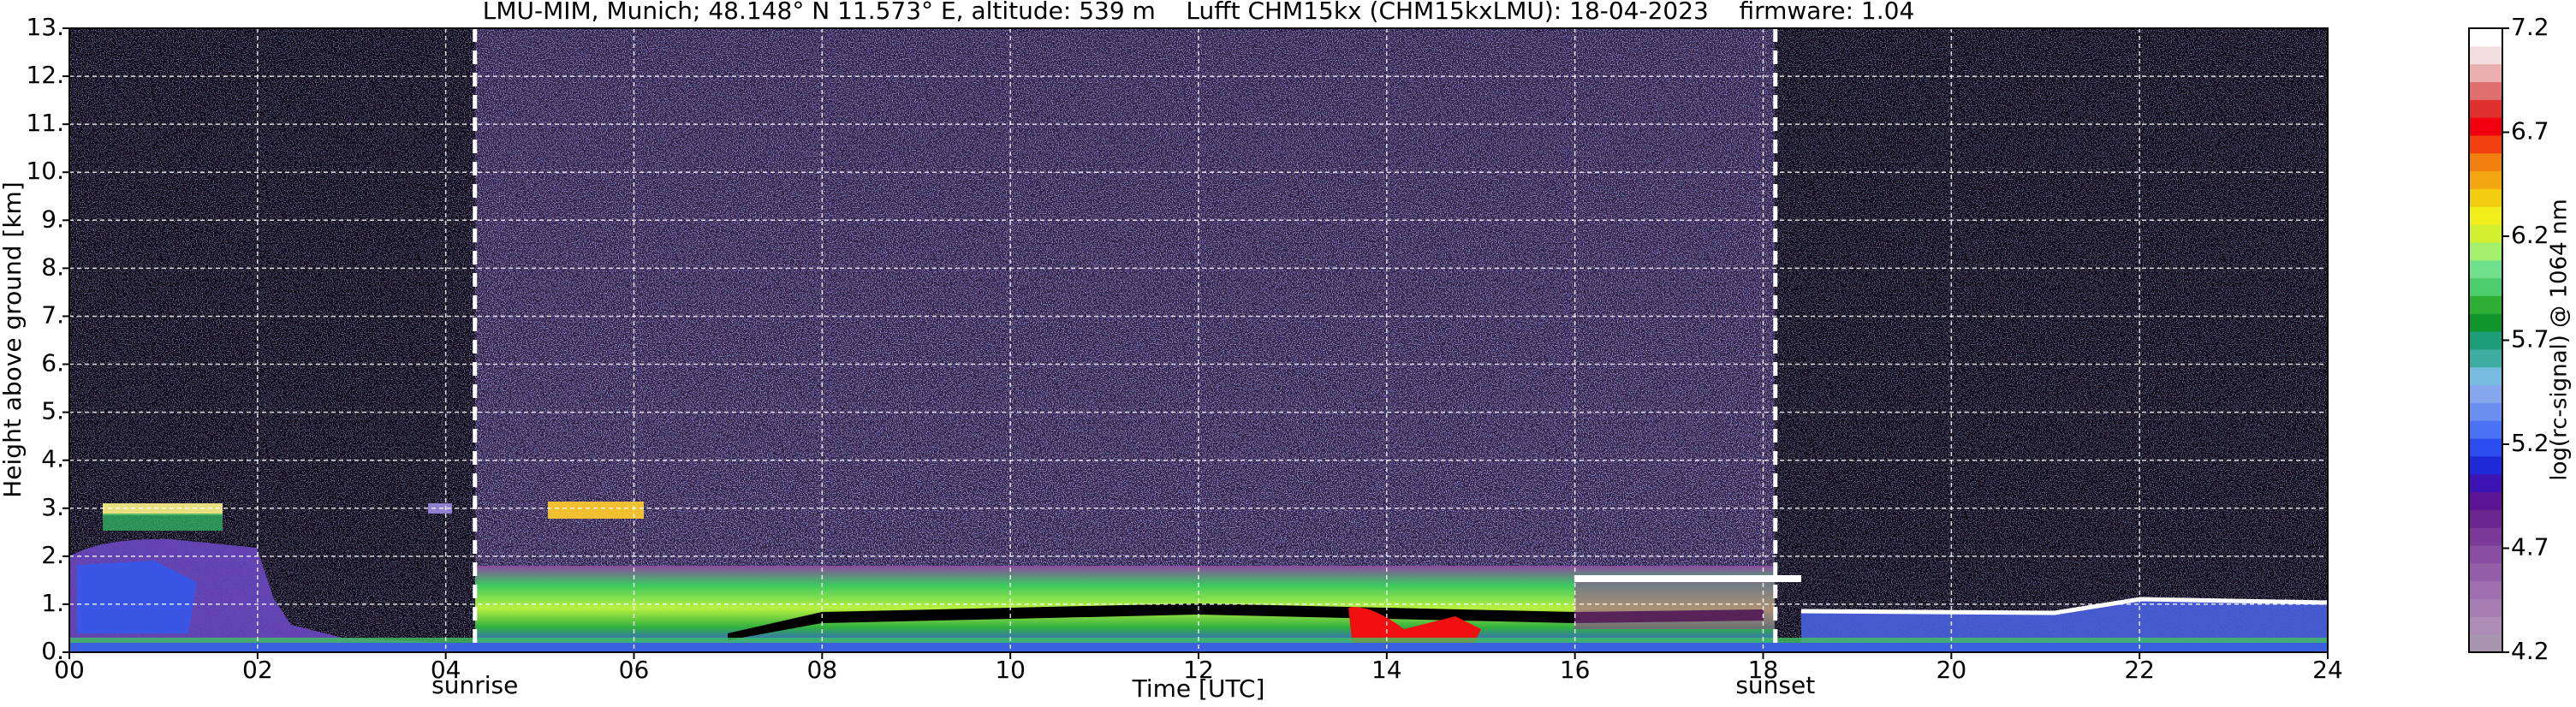 This screenshot has height=707, width=2576. I want to click on y-tick-label: 2., so click(53, 555).